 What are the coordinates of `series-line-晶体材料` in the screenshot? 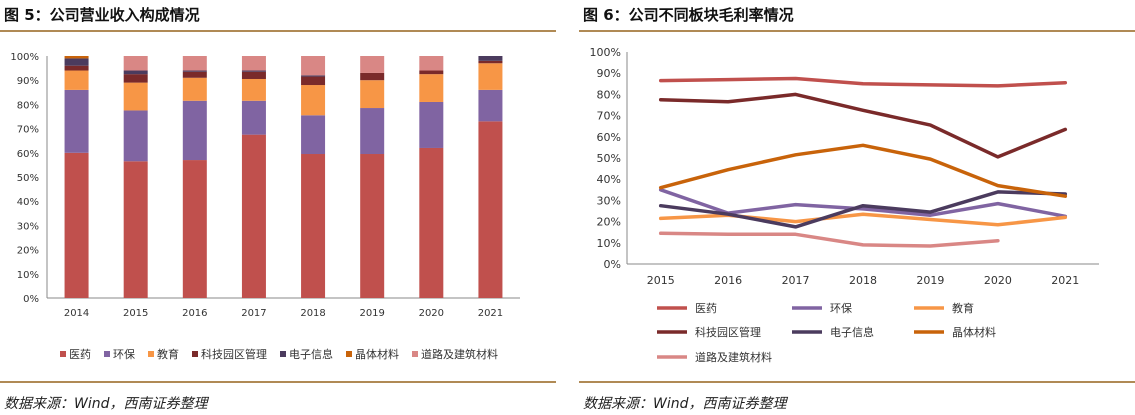 It's located at (863, 170).